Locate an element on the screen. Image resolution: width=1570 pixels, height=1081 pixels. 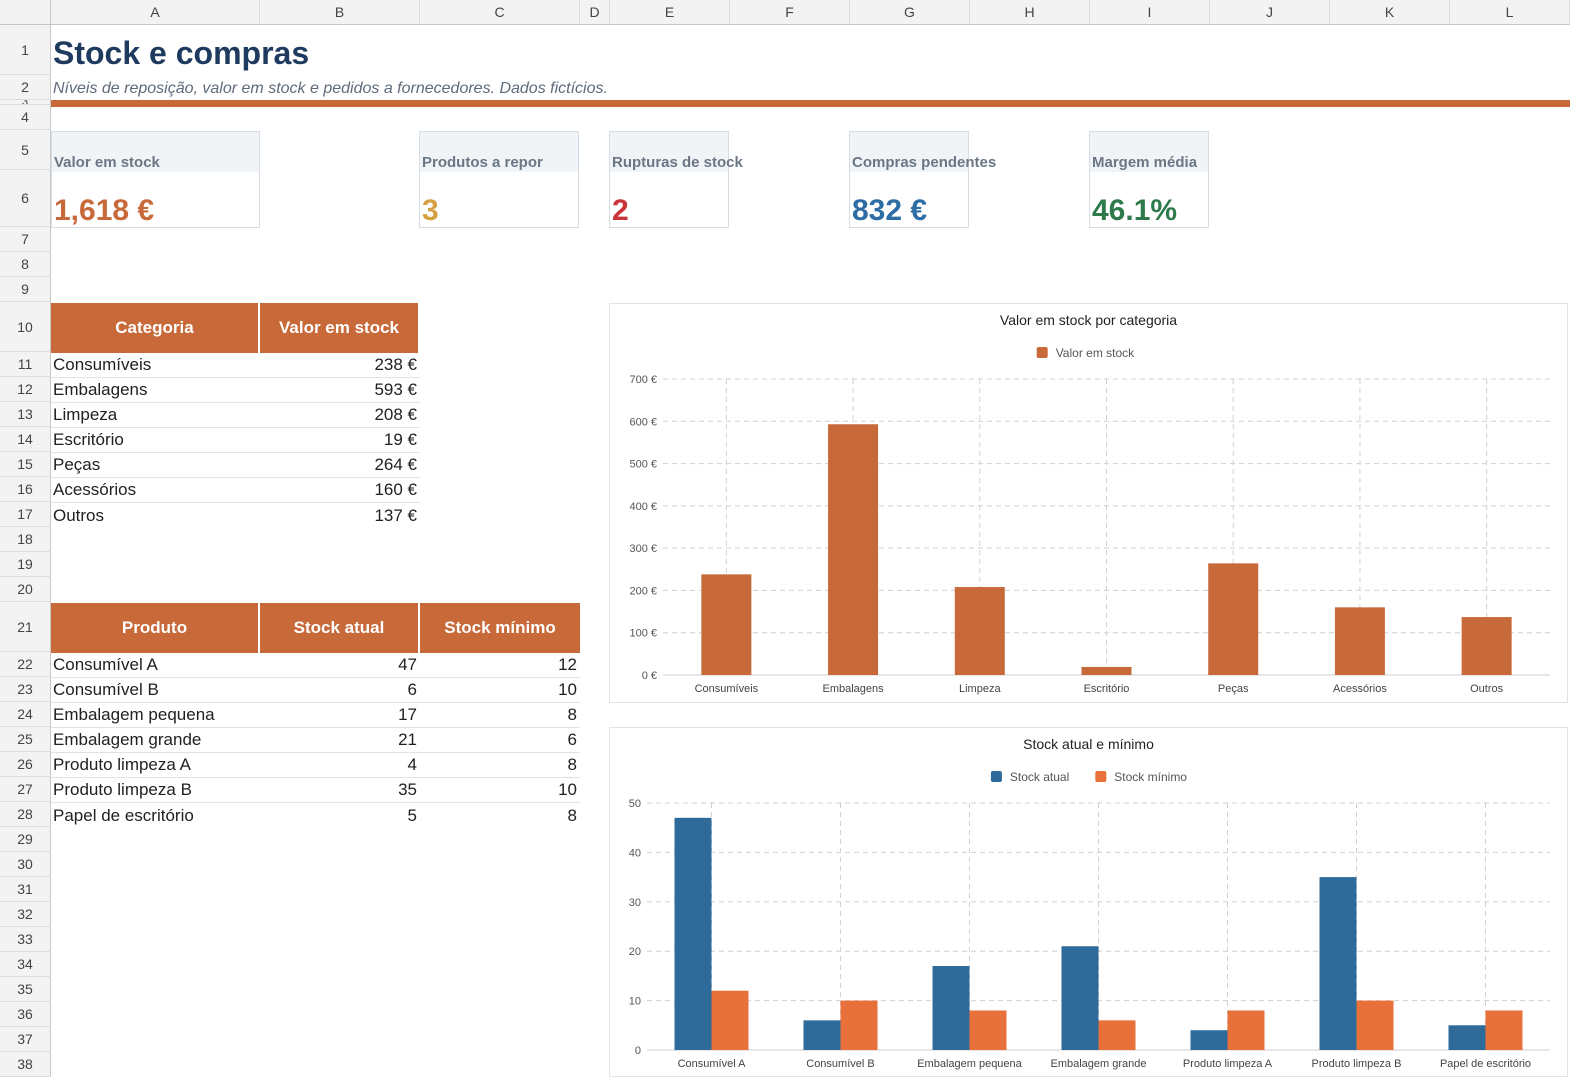
row-header: 25 is located at coordinates (25, 739).